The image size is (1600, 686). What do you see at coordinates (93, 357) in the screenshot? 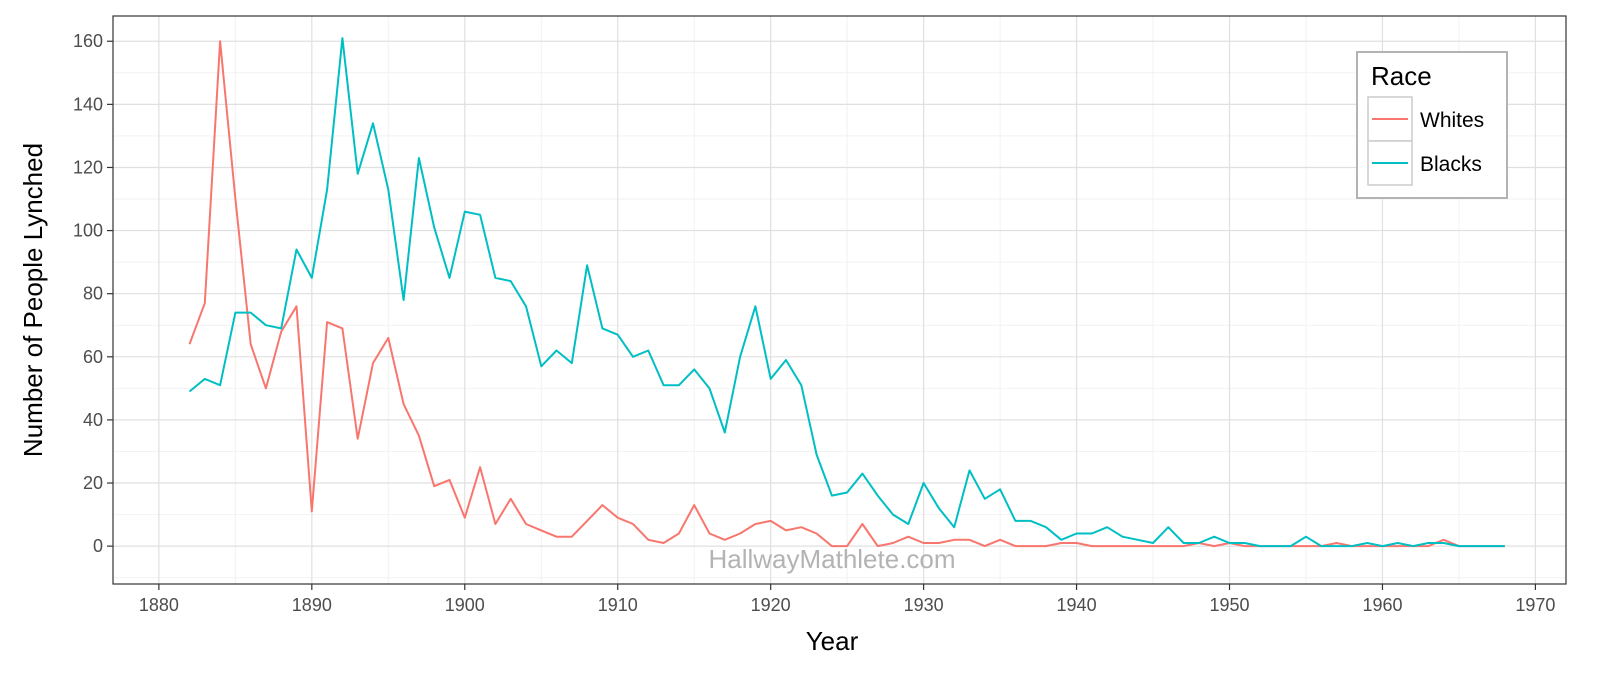
I see `y-tick-label: 60` at bounding box center [93, 357].